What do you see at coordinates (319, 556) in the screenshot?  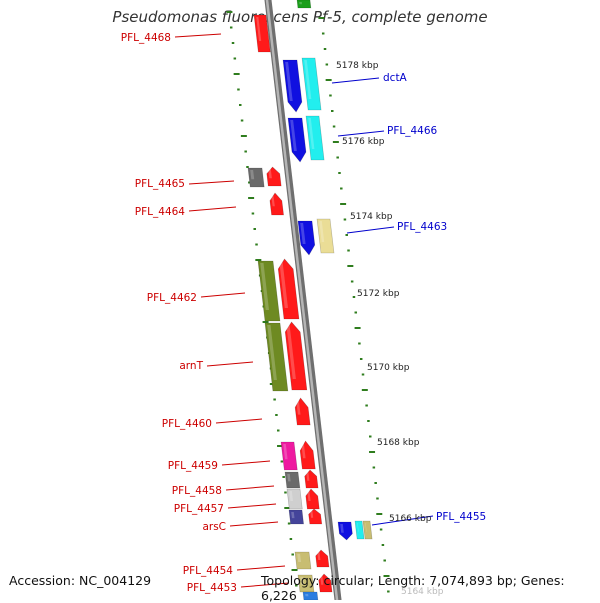 I see `gene-pfl-4454-shade` at bounding box center [319, 556].